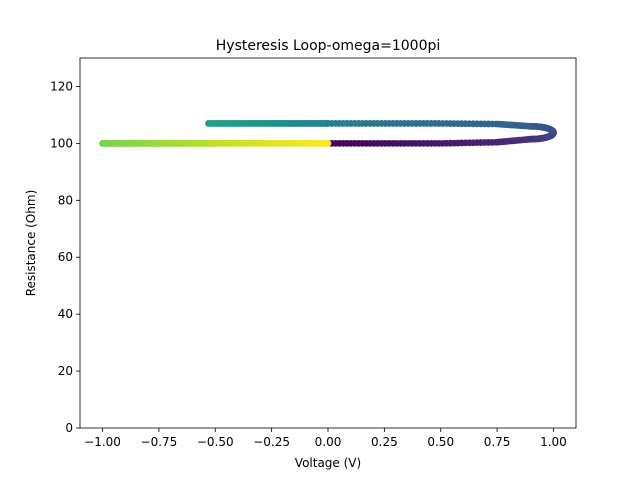 The width and height of the screenshot is (640, 480). I want to click on y-tick-label: 40, so click(65, 314).